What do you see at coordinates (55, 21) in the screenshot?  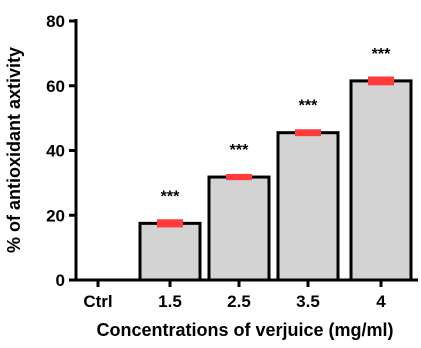 I see `y-tick-label: 80` at bounding box center [55, 21].